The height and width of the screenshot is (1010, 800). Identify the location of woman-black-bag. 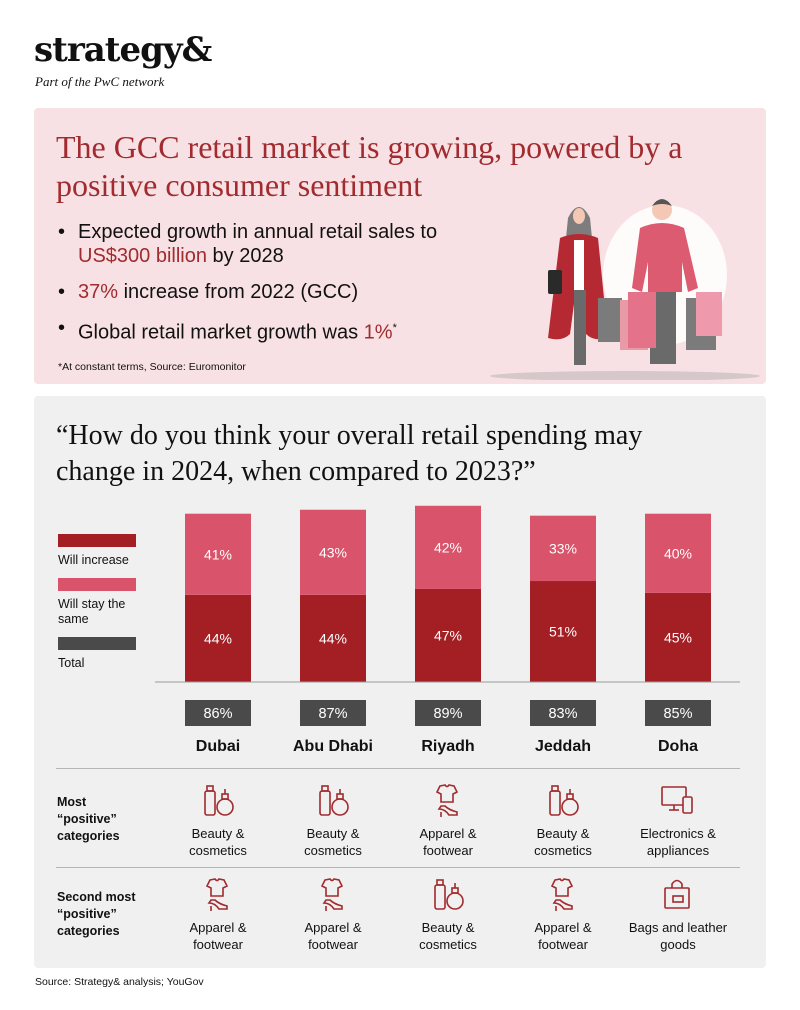
(555, 282).